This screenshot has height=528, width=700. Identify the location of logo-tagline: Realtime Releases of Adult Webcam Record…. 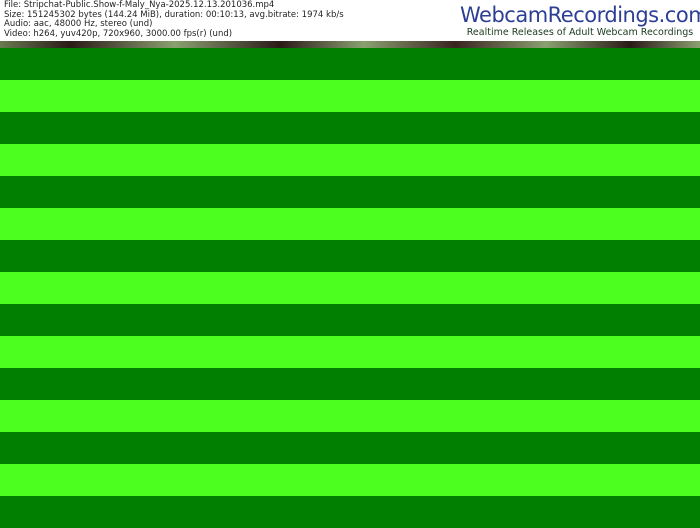
(580, 32).